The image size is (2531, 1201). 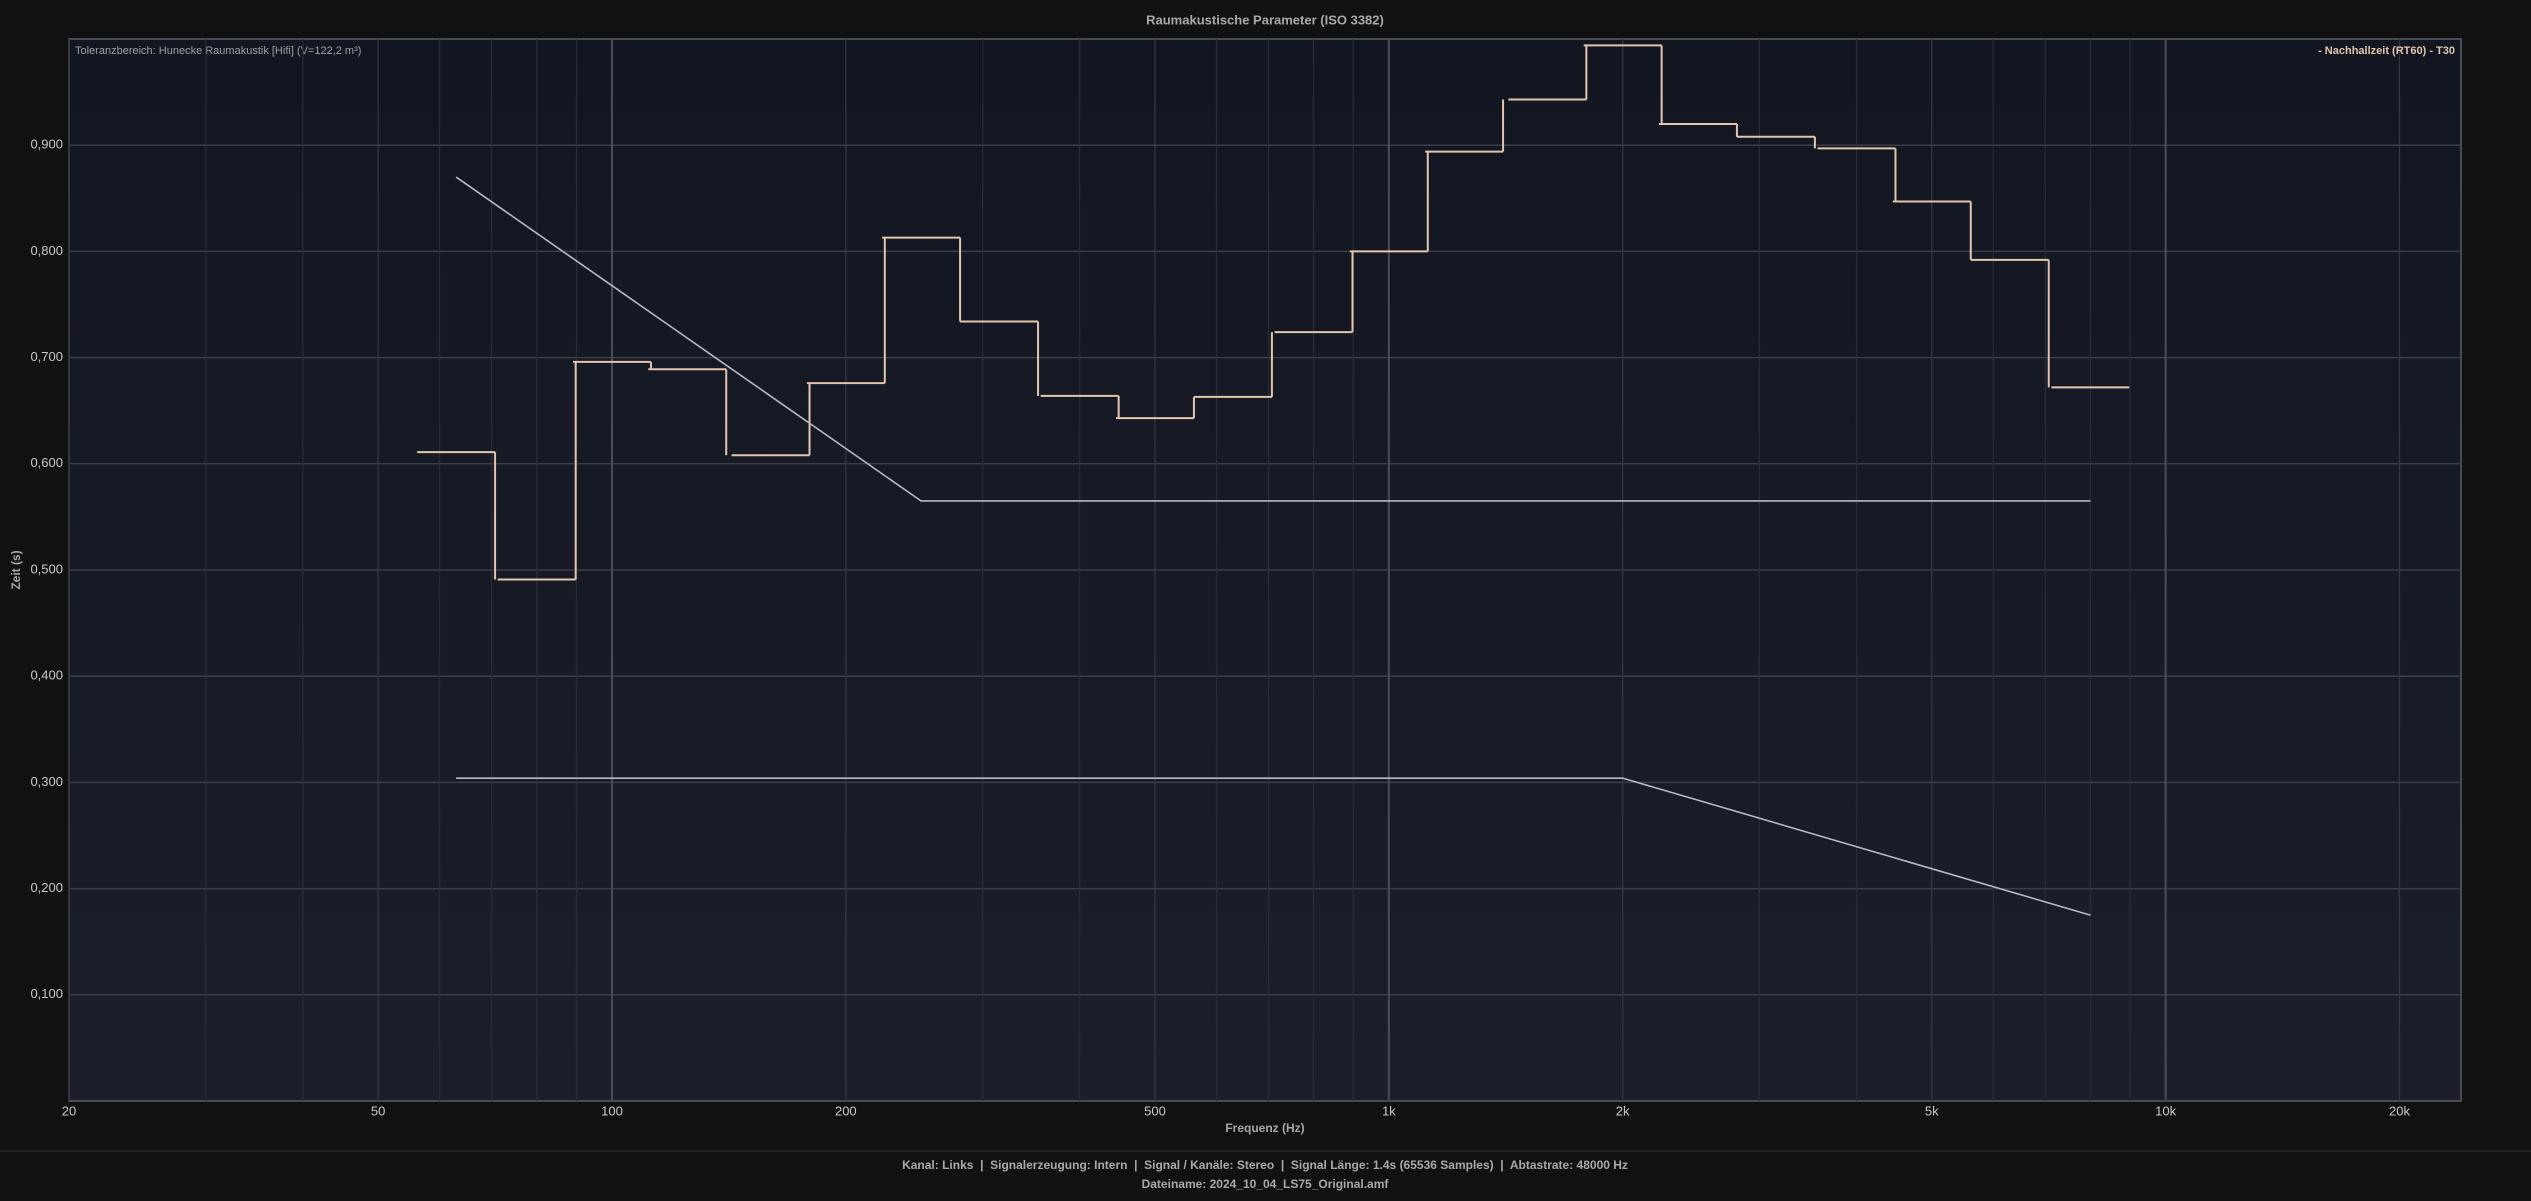 What do you see at coordinates (612, 1110) in the screenshot?
I see `x-tick-label: 100` at bounding box center [612, 1110].